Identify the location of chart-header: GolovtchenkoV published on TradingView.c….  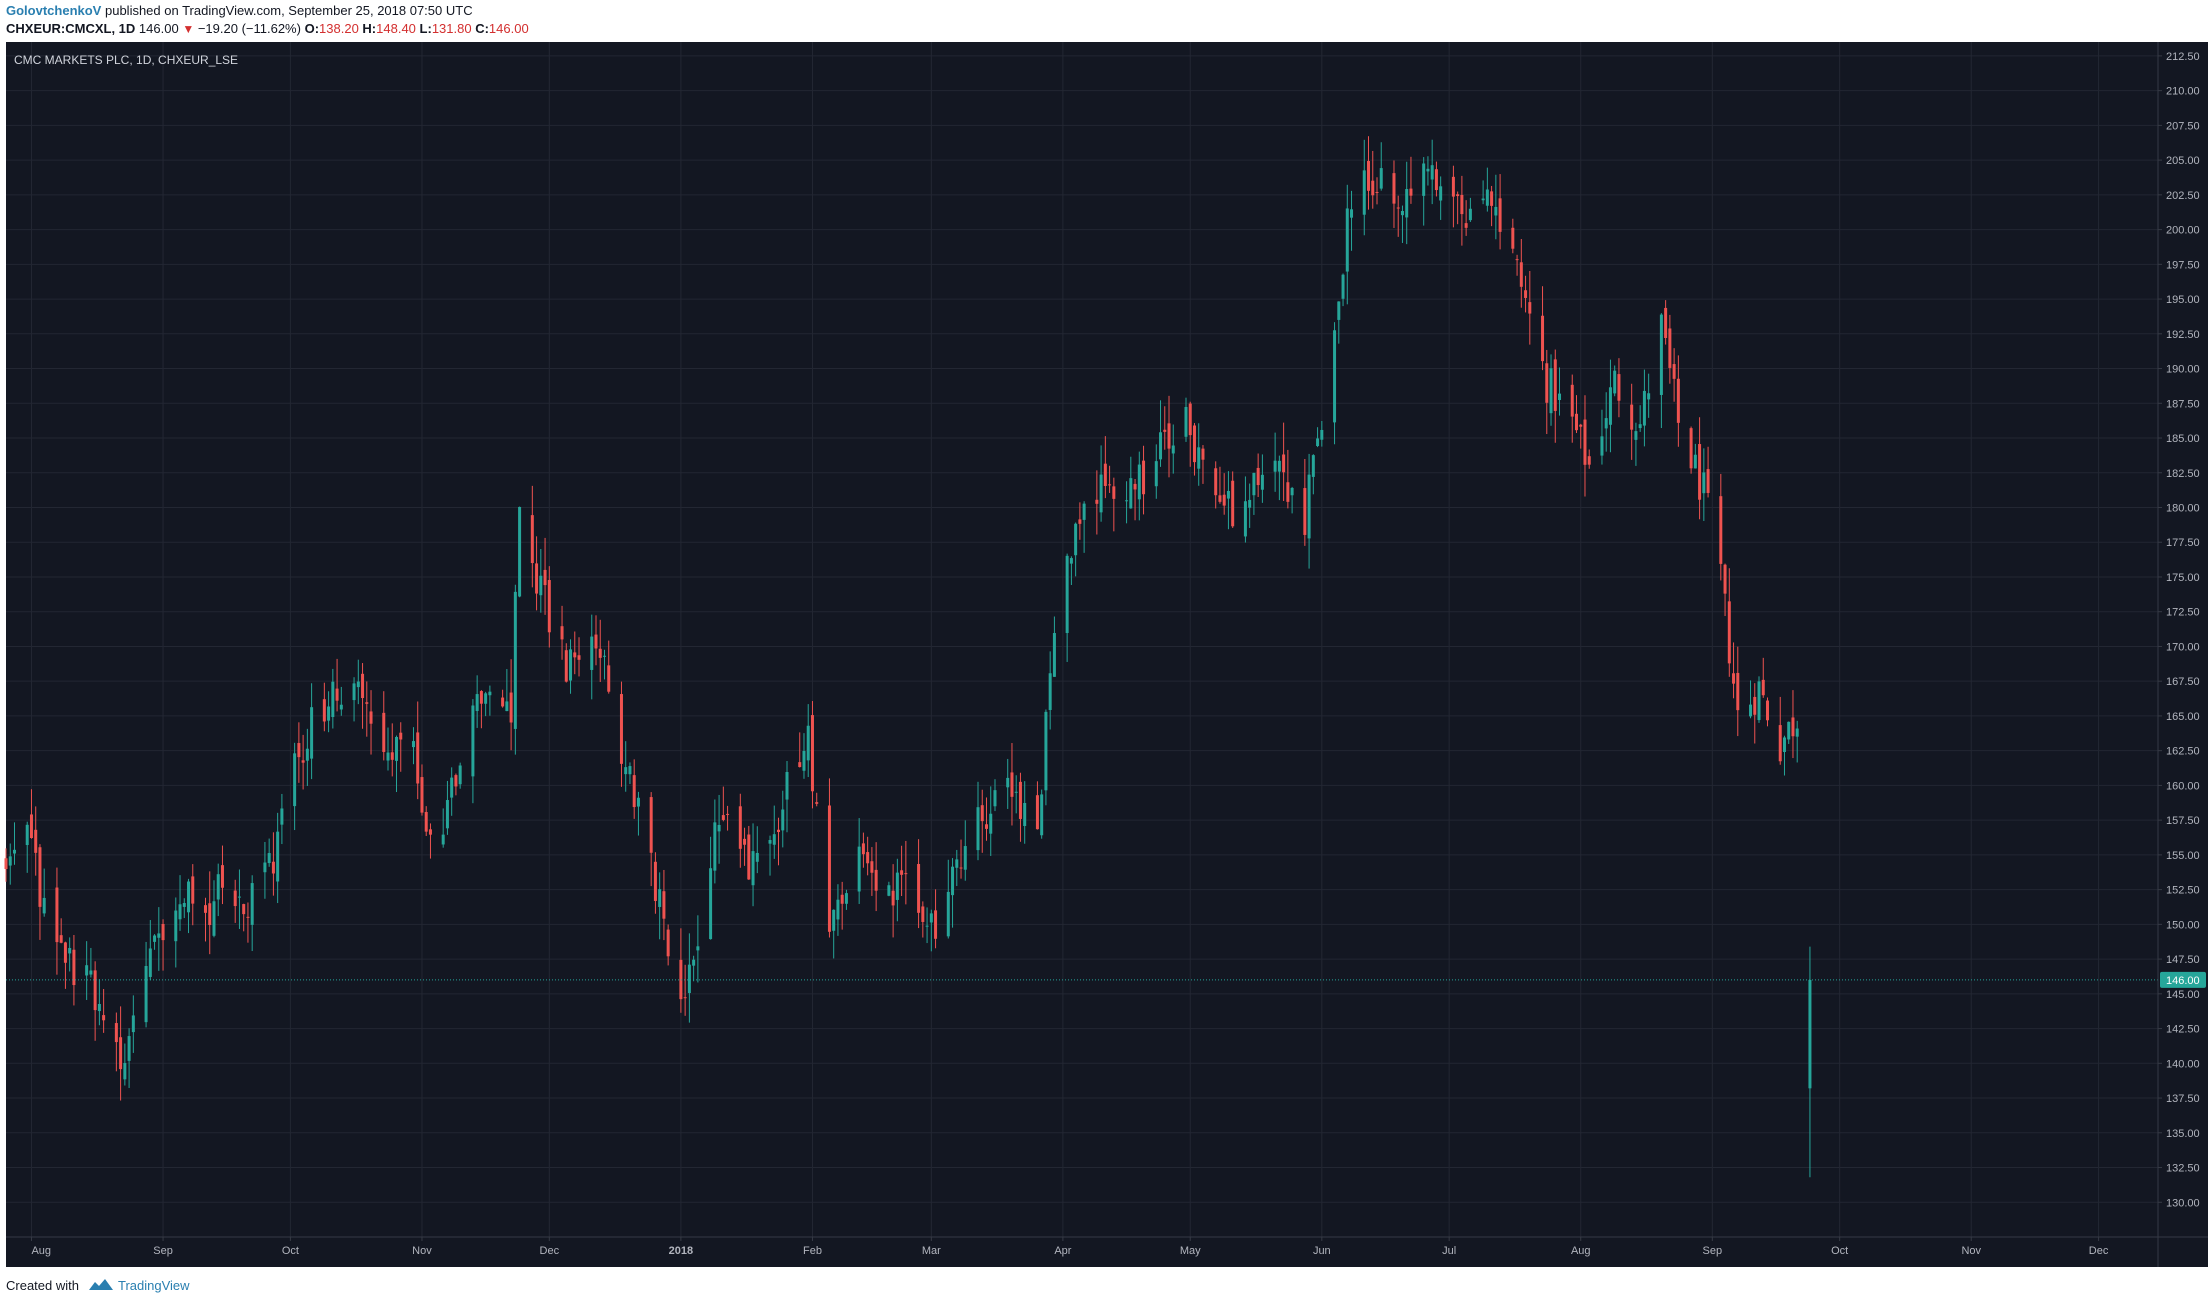
(1104, 21).